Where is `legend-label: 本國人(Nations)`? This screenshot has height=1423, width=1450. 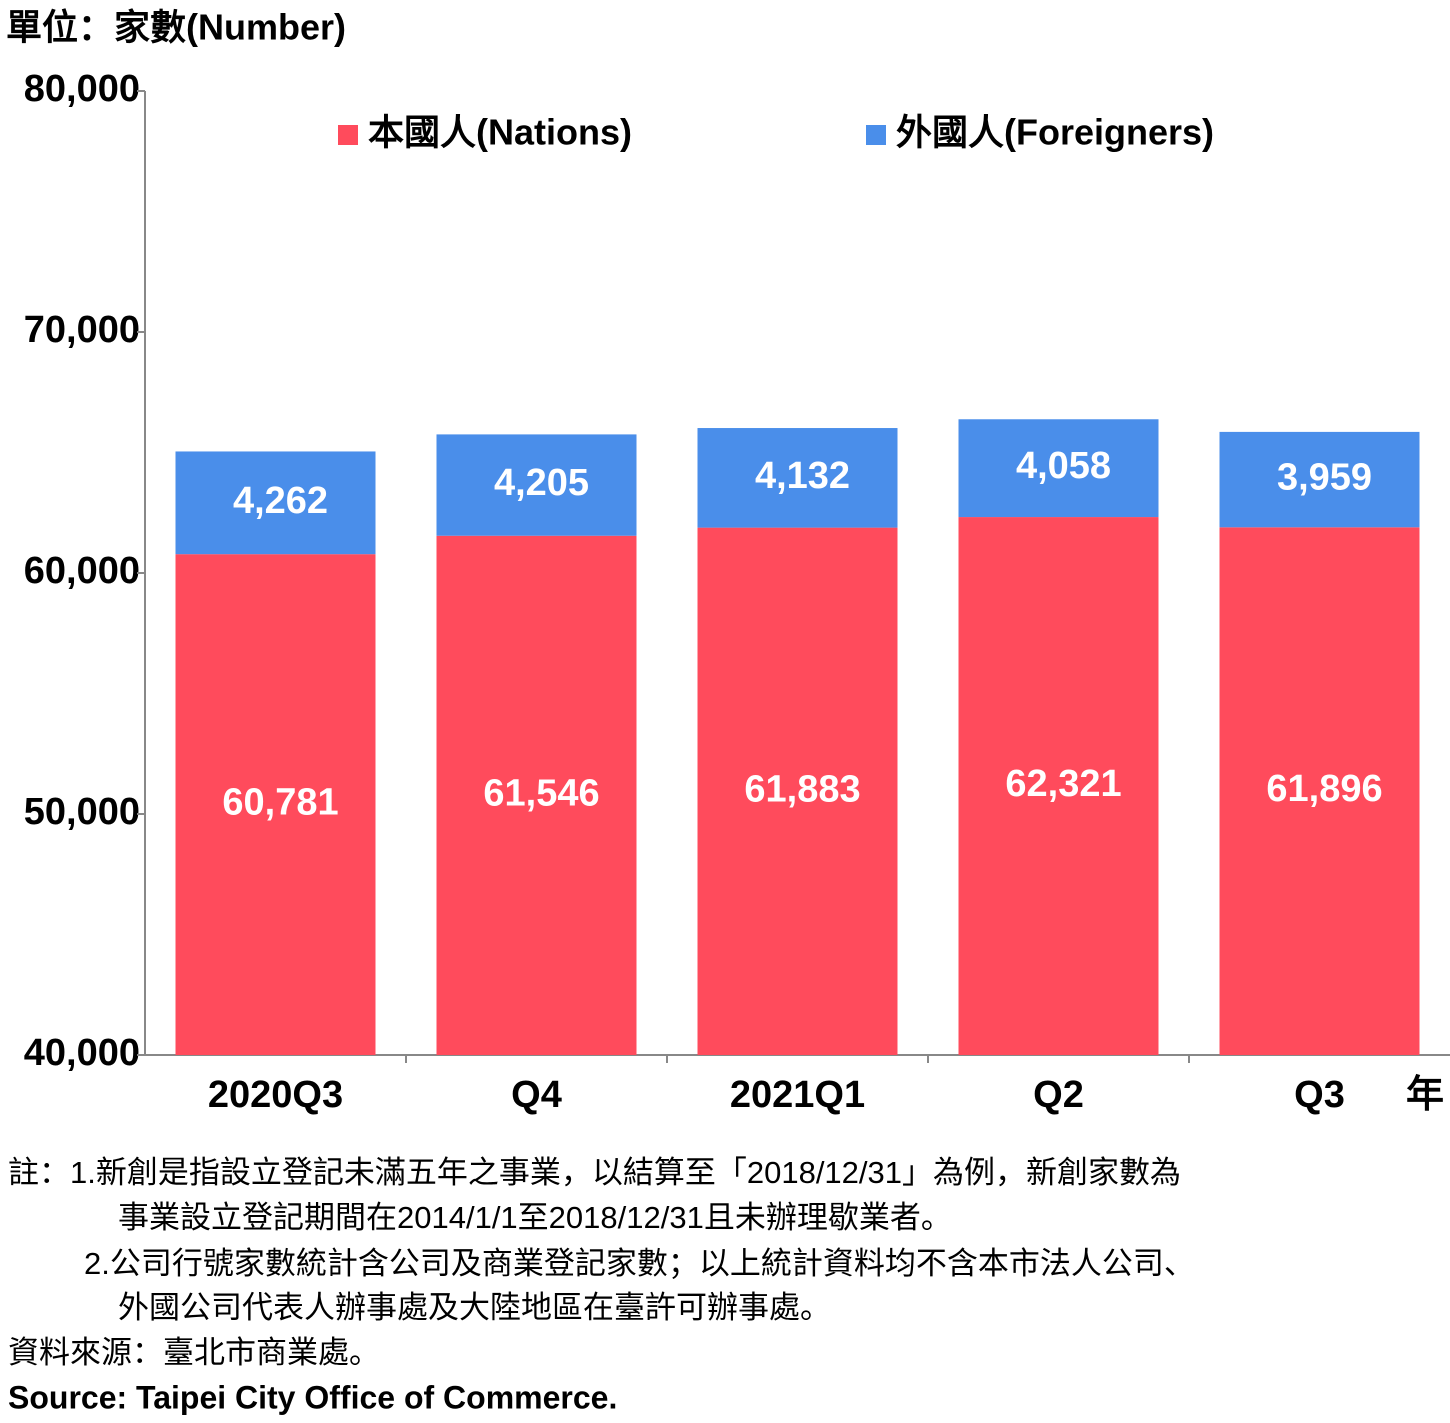 legend-label: 本國人(Nations) is located at coordinates (500, 132).